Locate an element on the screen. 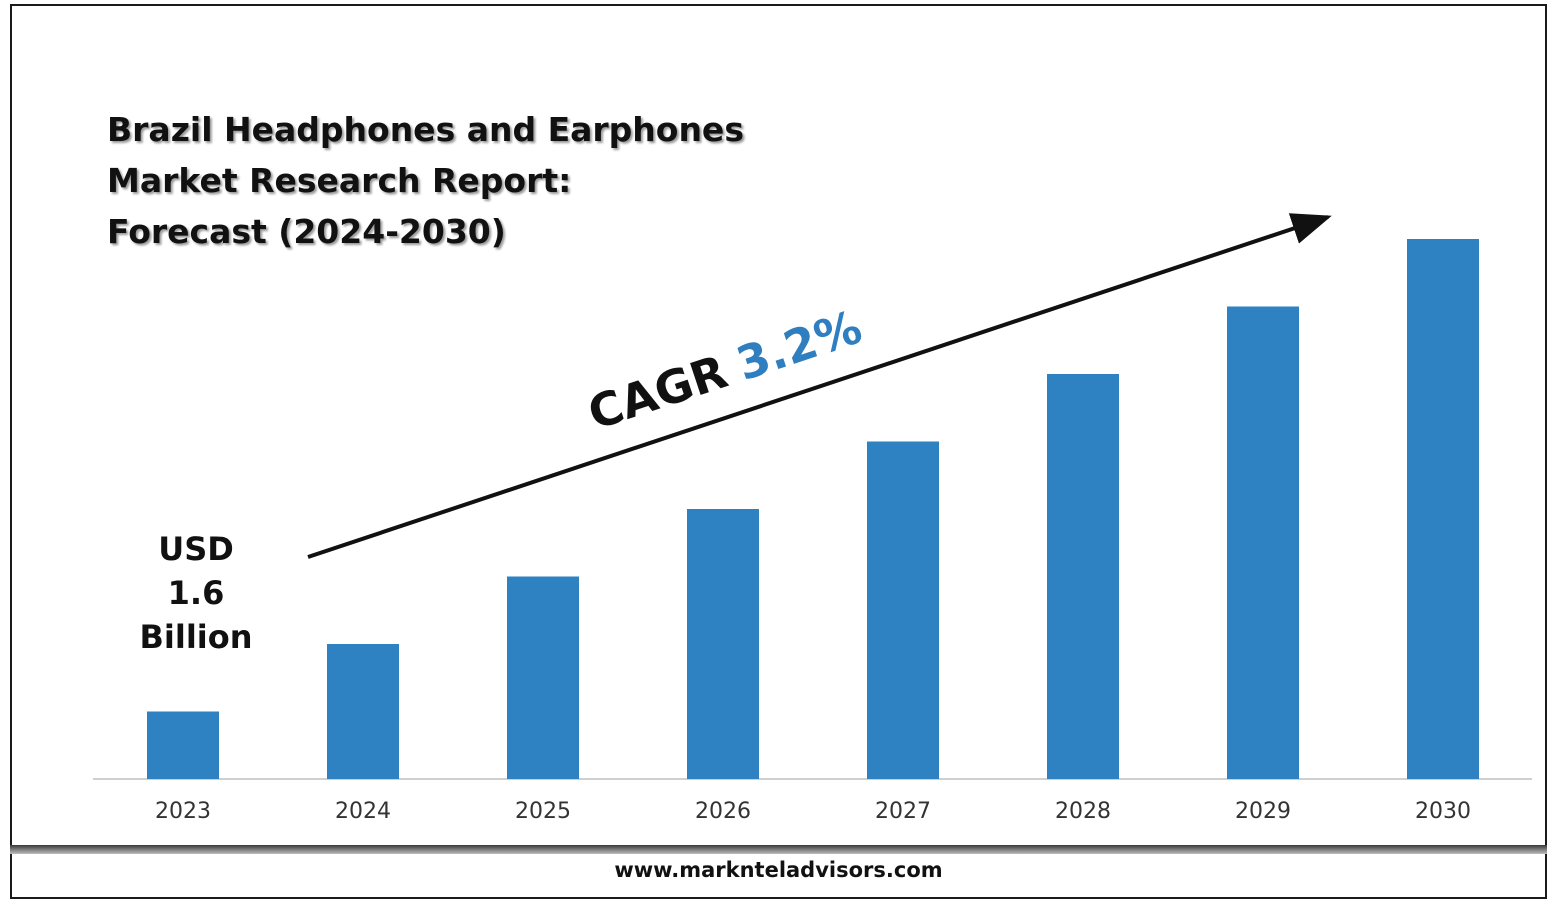  x-tick-2024: 2024 is located at coordinates (363, 811).